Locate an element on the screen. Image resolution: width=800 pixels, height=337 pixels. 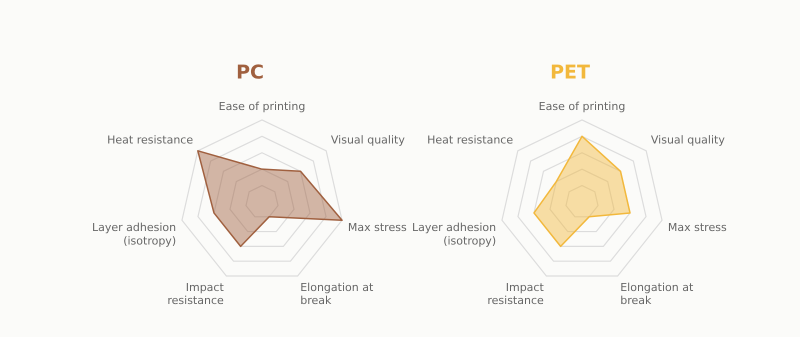
chart-title: PET is located at coordinates (570, 72).